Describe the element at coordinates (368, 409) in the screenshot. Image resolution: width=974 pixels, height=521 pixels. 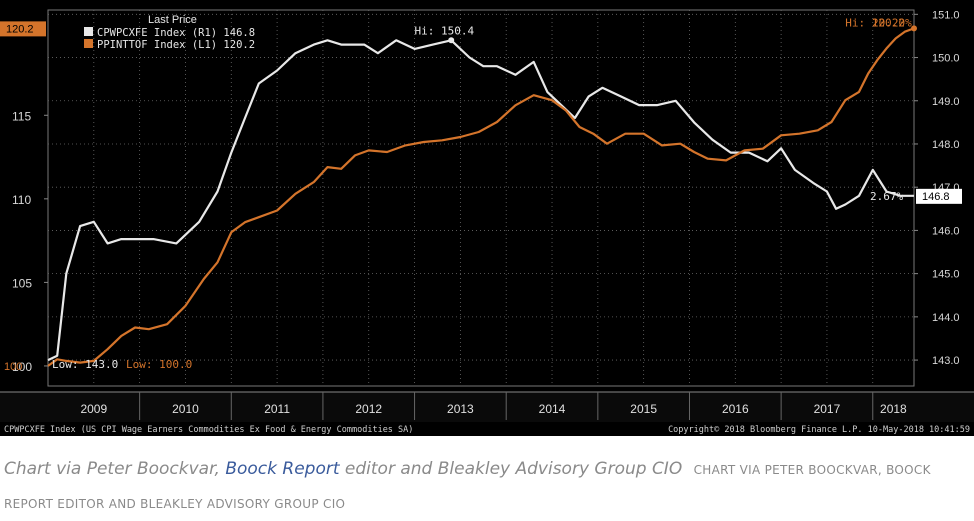
I see `x-axis-tick-label: 2012` at that location.